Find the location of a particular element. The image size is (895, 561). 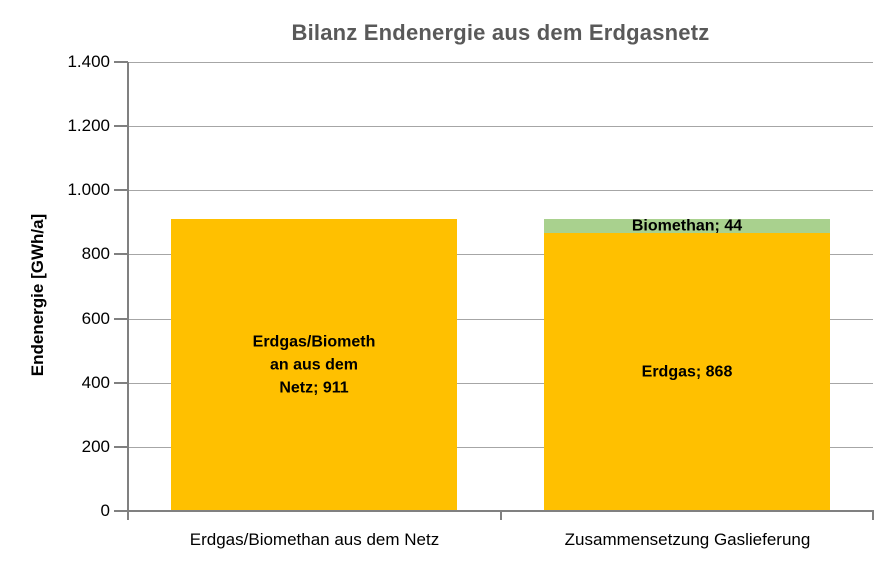

data-label-biomethan: Biomethan; 44 is located at coordinates (687, 226).